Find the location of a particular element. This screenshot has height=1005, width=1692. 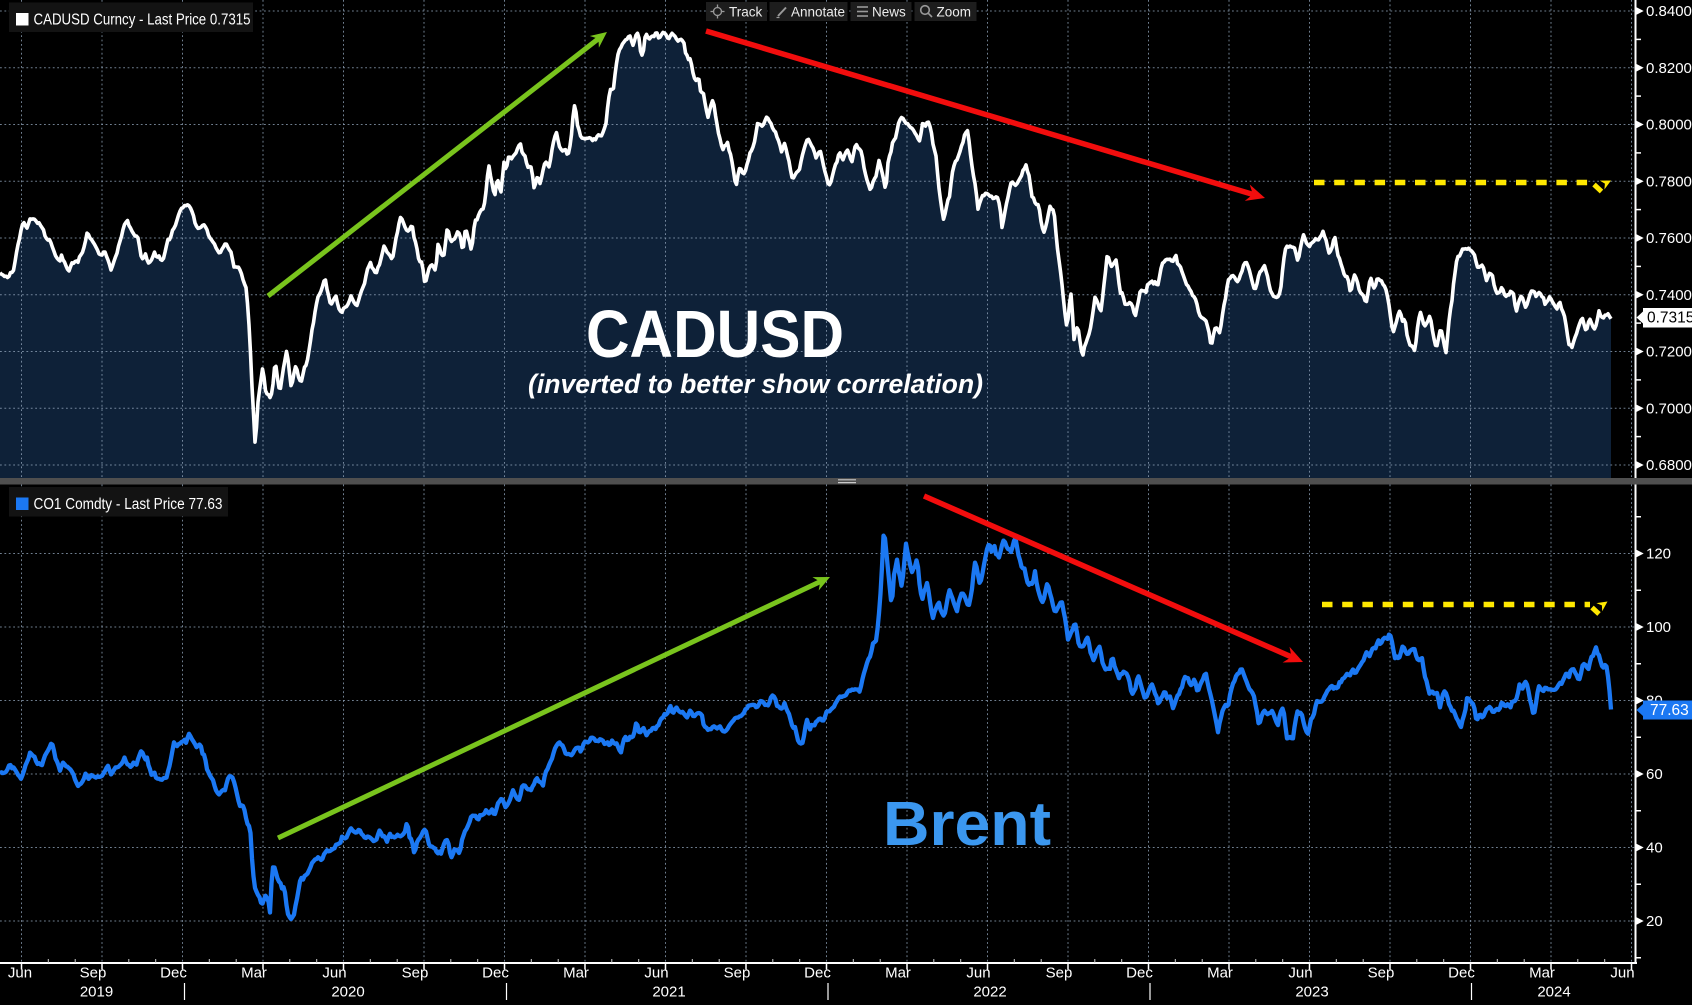

svg-text: News is located at coordinates (889, 12).